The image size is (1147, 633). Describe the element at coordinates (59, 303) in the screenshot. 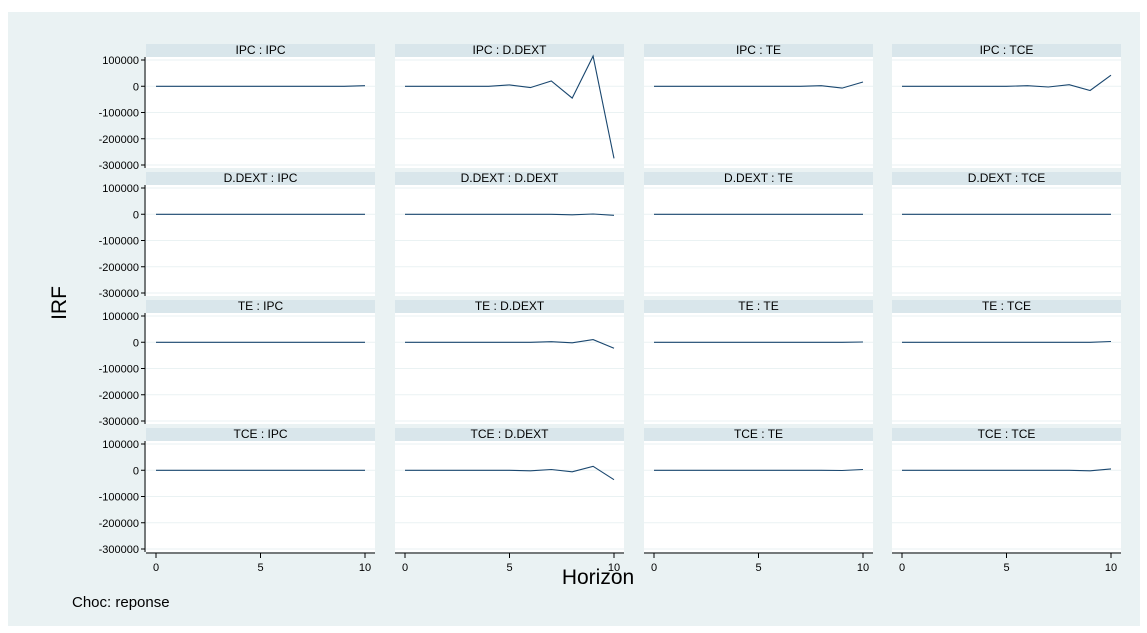

I see `y-axis-title: IRF` at that location.